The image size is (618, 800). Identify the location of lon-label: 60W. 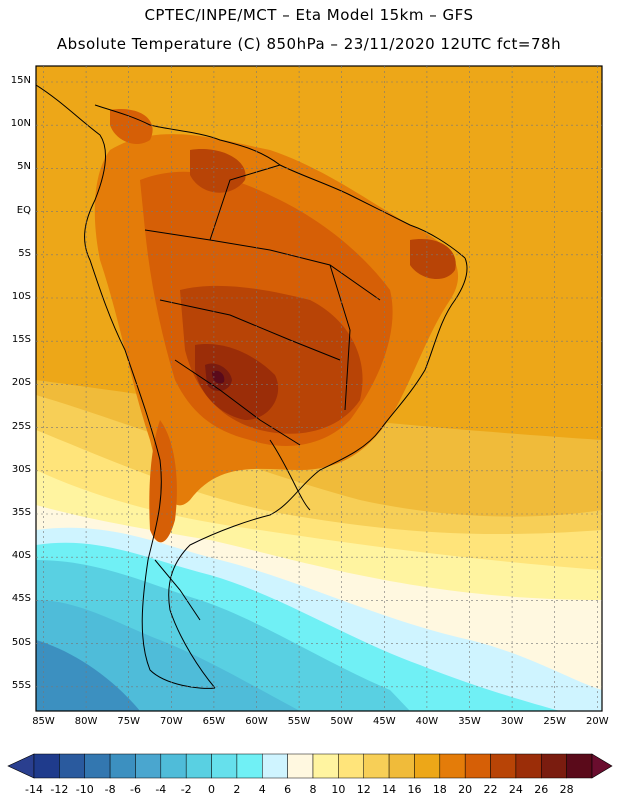
(256, 721).